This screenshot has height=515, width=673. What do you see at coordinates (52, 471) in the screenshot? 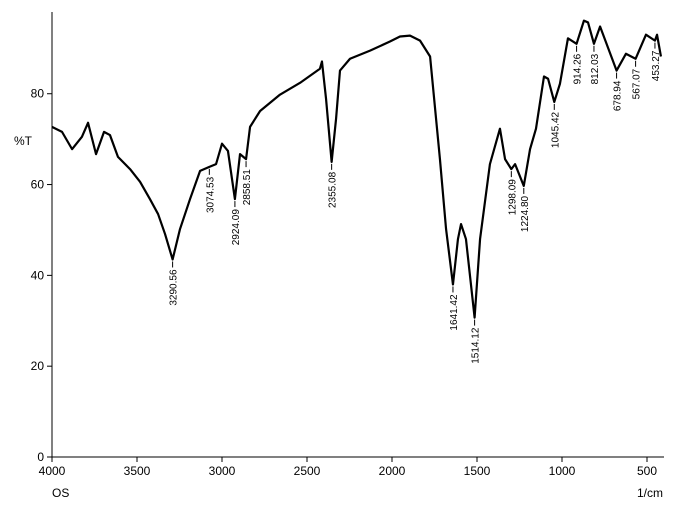
I see `x-tick-label: 4000` at bounding box center [52, 471].